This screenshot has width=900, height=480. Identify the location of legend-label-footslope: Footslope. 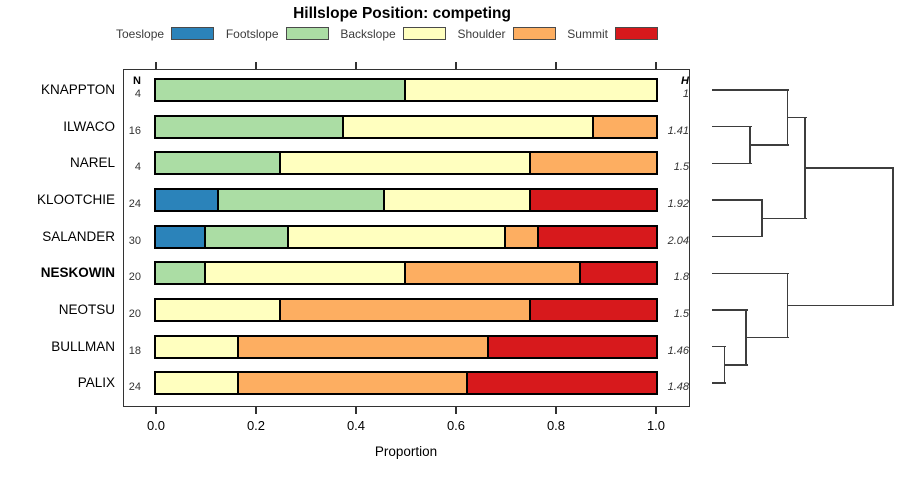
(252, 33).